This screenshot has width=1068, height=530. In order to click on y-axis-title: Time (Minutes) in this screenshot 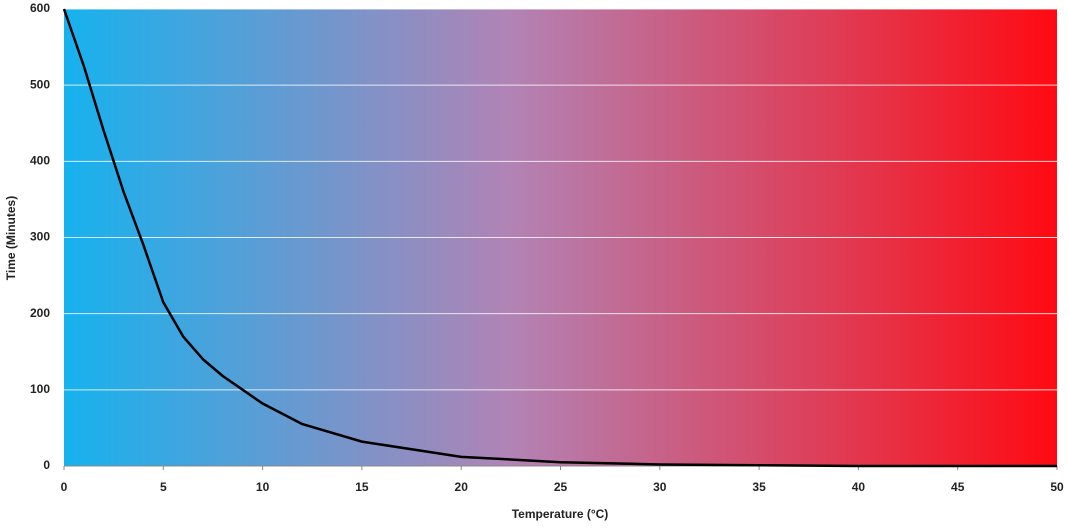, I will do `click(11, 238)`.